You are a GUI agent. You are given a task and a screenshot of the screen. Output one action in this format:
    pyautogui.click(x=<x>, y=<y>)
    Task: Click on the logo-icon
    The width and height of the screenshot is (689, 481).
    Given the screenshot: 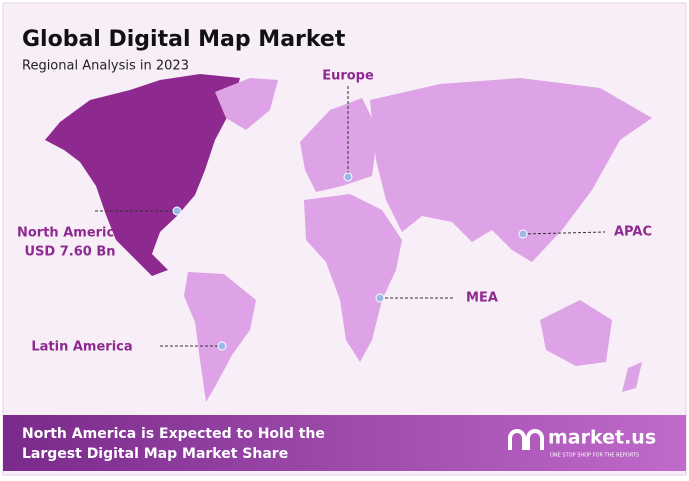 What is the action you would take?
    pyautogui.click(x=526, y=439)
    